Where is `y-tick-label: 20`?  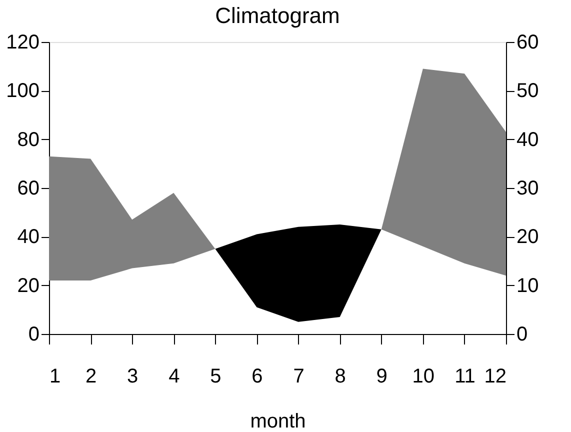
y-tick-label: 20 is located at coordinates (28, 285).